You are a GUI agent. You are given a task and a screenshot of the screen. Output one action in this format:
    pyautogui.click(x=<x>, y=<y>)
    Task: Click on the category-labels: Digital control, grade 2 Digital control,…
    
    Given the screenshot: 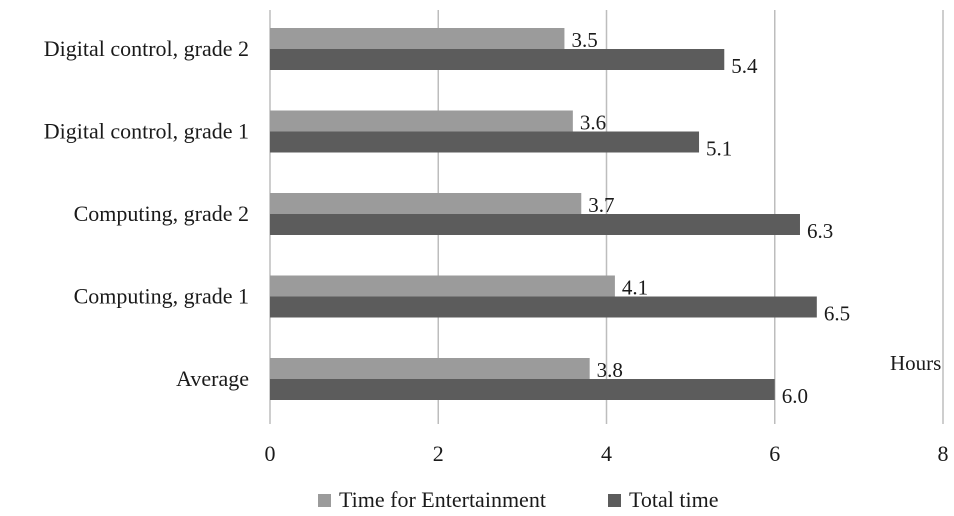 What is the action you would take?
    pyautogui.click(x=146, y=213)
    